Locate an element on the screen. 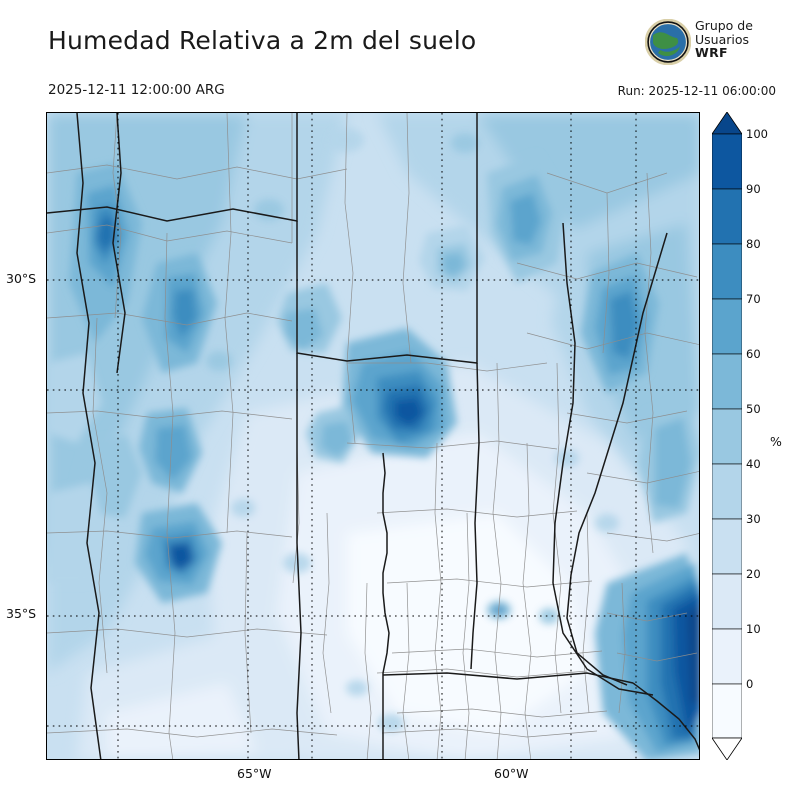  colorbar-tick-60: 60 is located at coordinates (753, 354).